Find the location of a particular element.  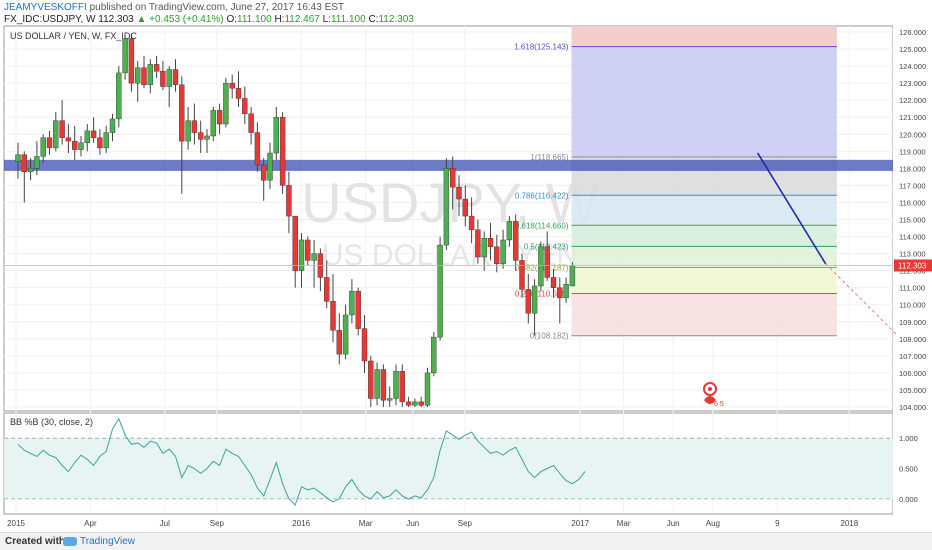

fib-level-label: 1.618(125.143) is located at coordinates (541, 47).